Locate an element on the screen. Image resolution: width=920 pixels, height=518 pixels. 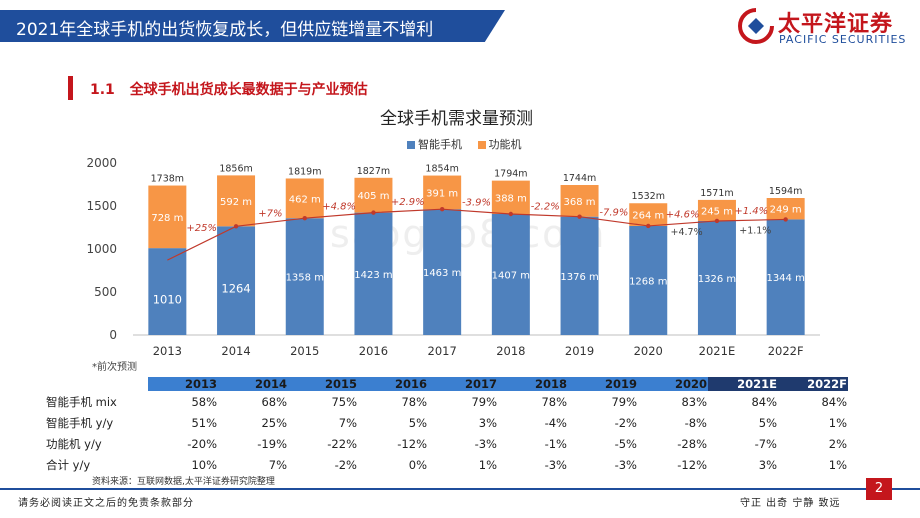
growth-label: +4.8% is located at coordinates (339, 206).